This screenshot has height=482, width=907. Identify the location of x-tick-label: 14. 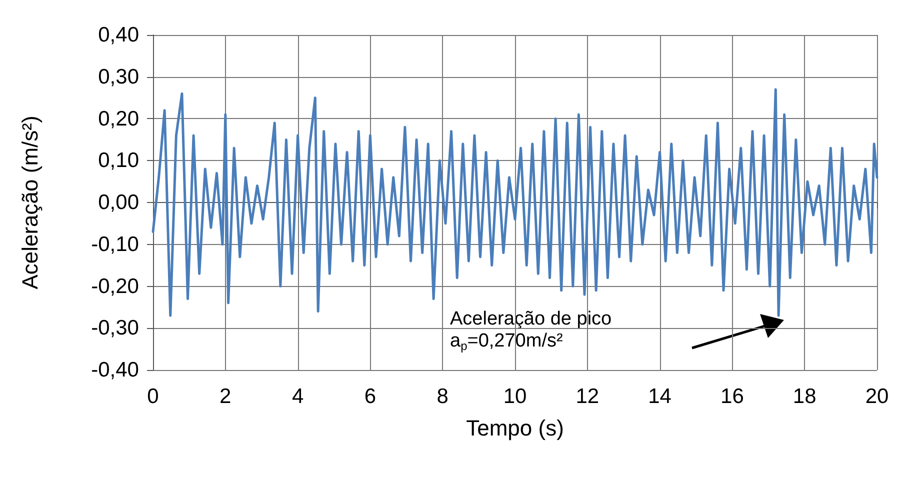
(660, 396).